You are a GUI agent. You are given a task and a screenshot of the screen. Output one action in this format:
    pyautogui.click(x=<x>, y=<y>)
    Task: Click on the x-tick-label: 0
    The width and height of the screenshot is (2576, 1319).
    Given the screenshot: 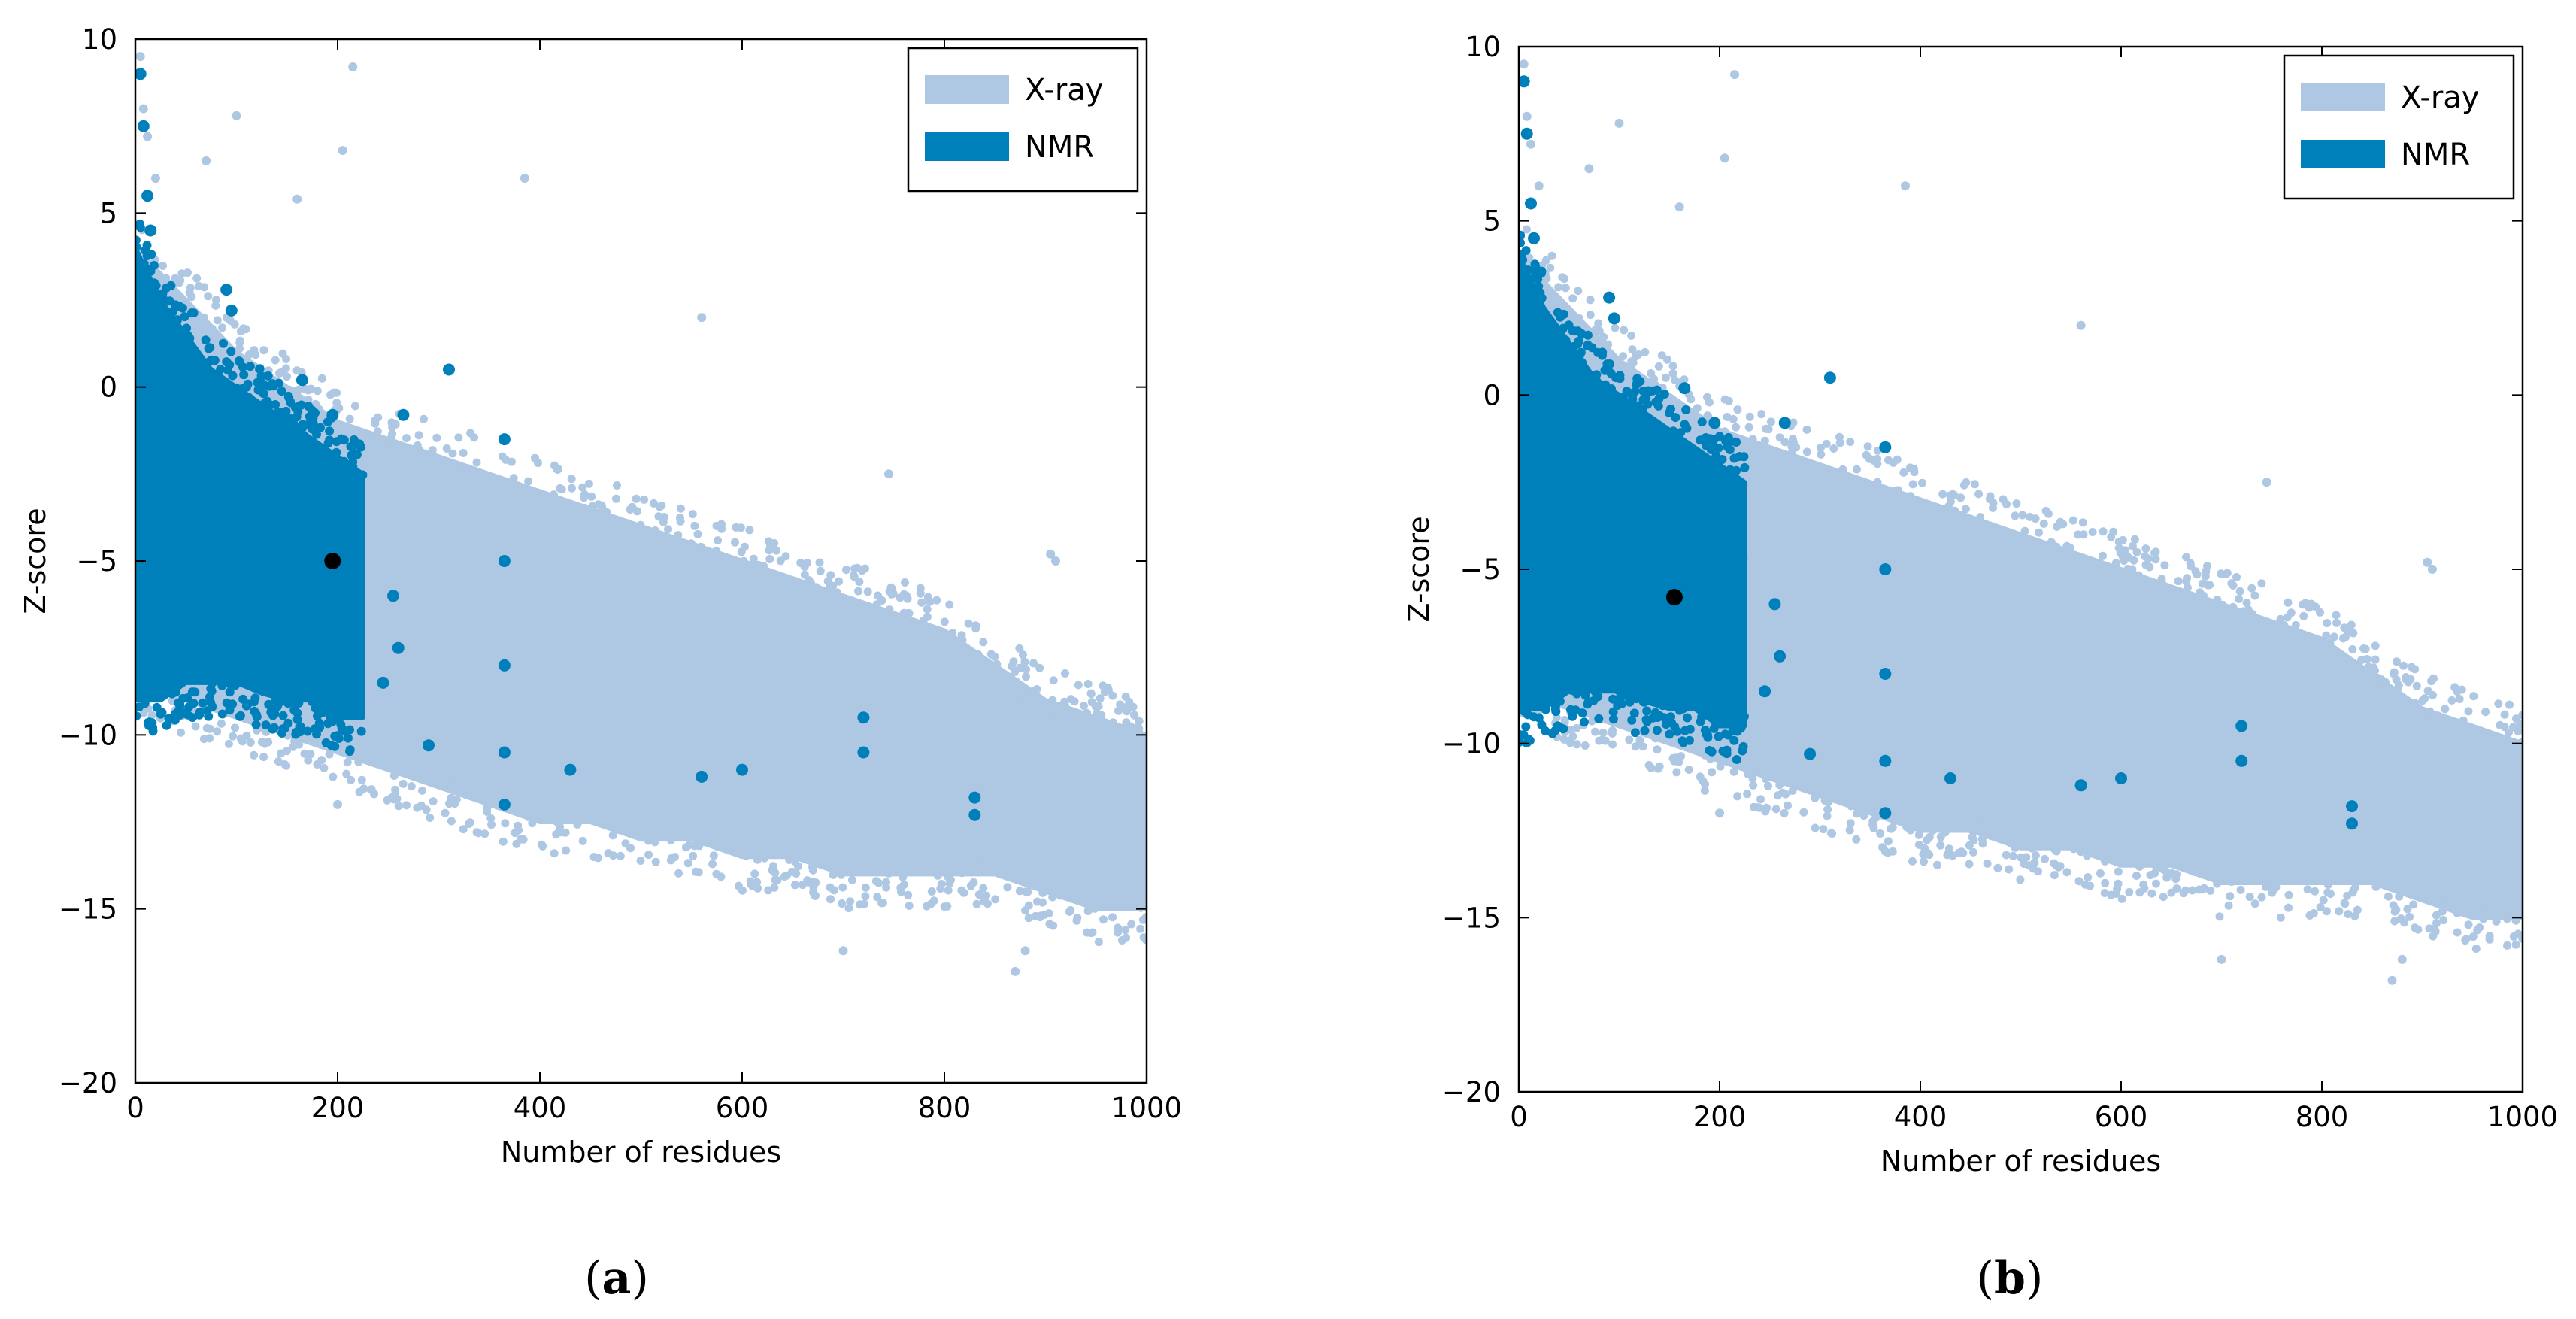 What is the action you would take?
    pyautogui.click(x=1519, y=1117)
    